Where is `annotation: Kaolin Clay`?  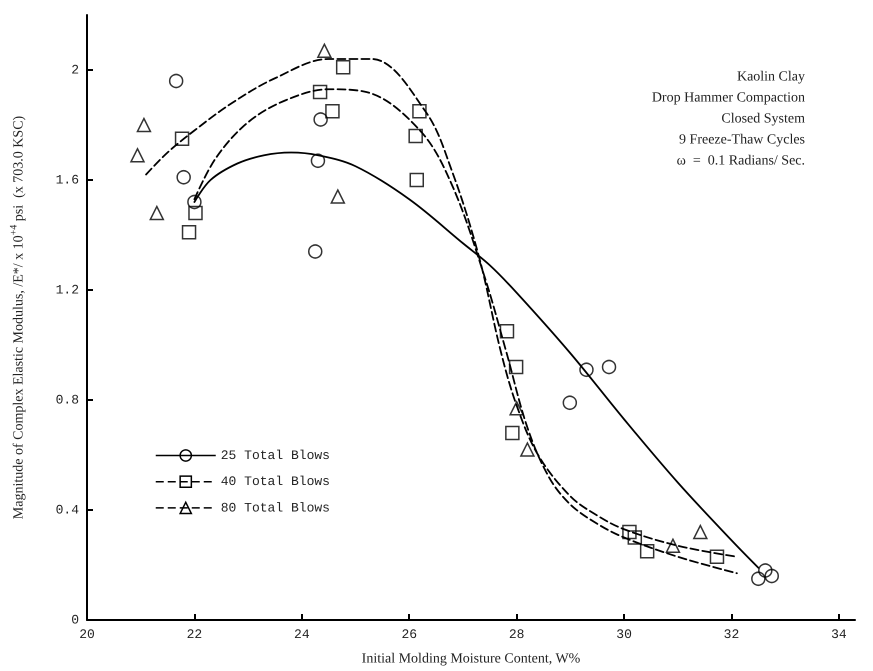 annotation: Kaolin Clay is located at coordinates (770, 77).